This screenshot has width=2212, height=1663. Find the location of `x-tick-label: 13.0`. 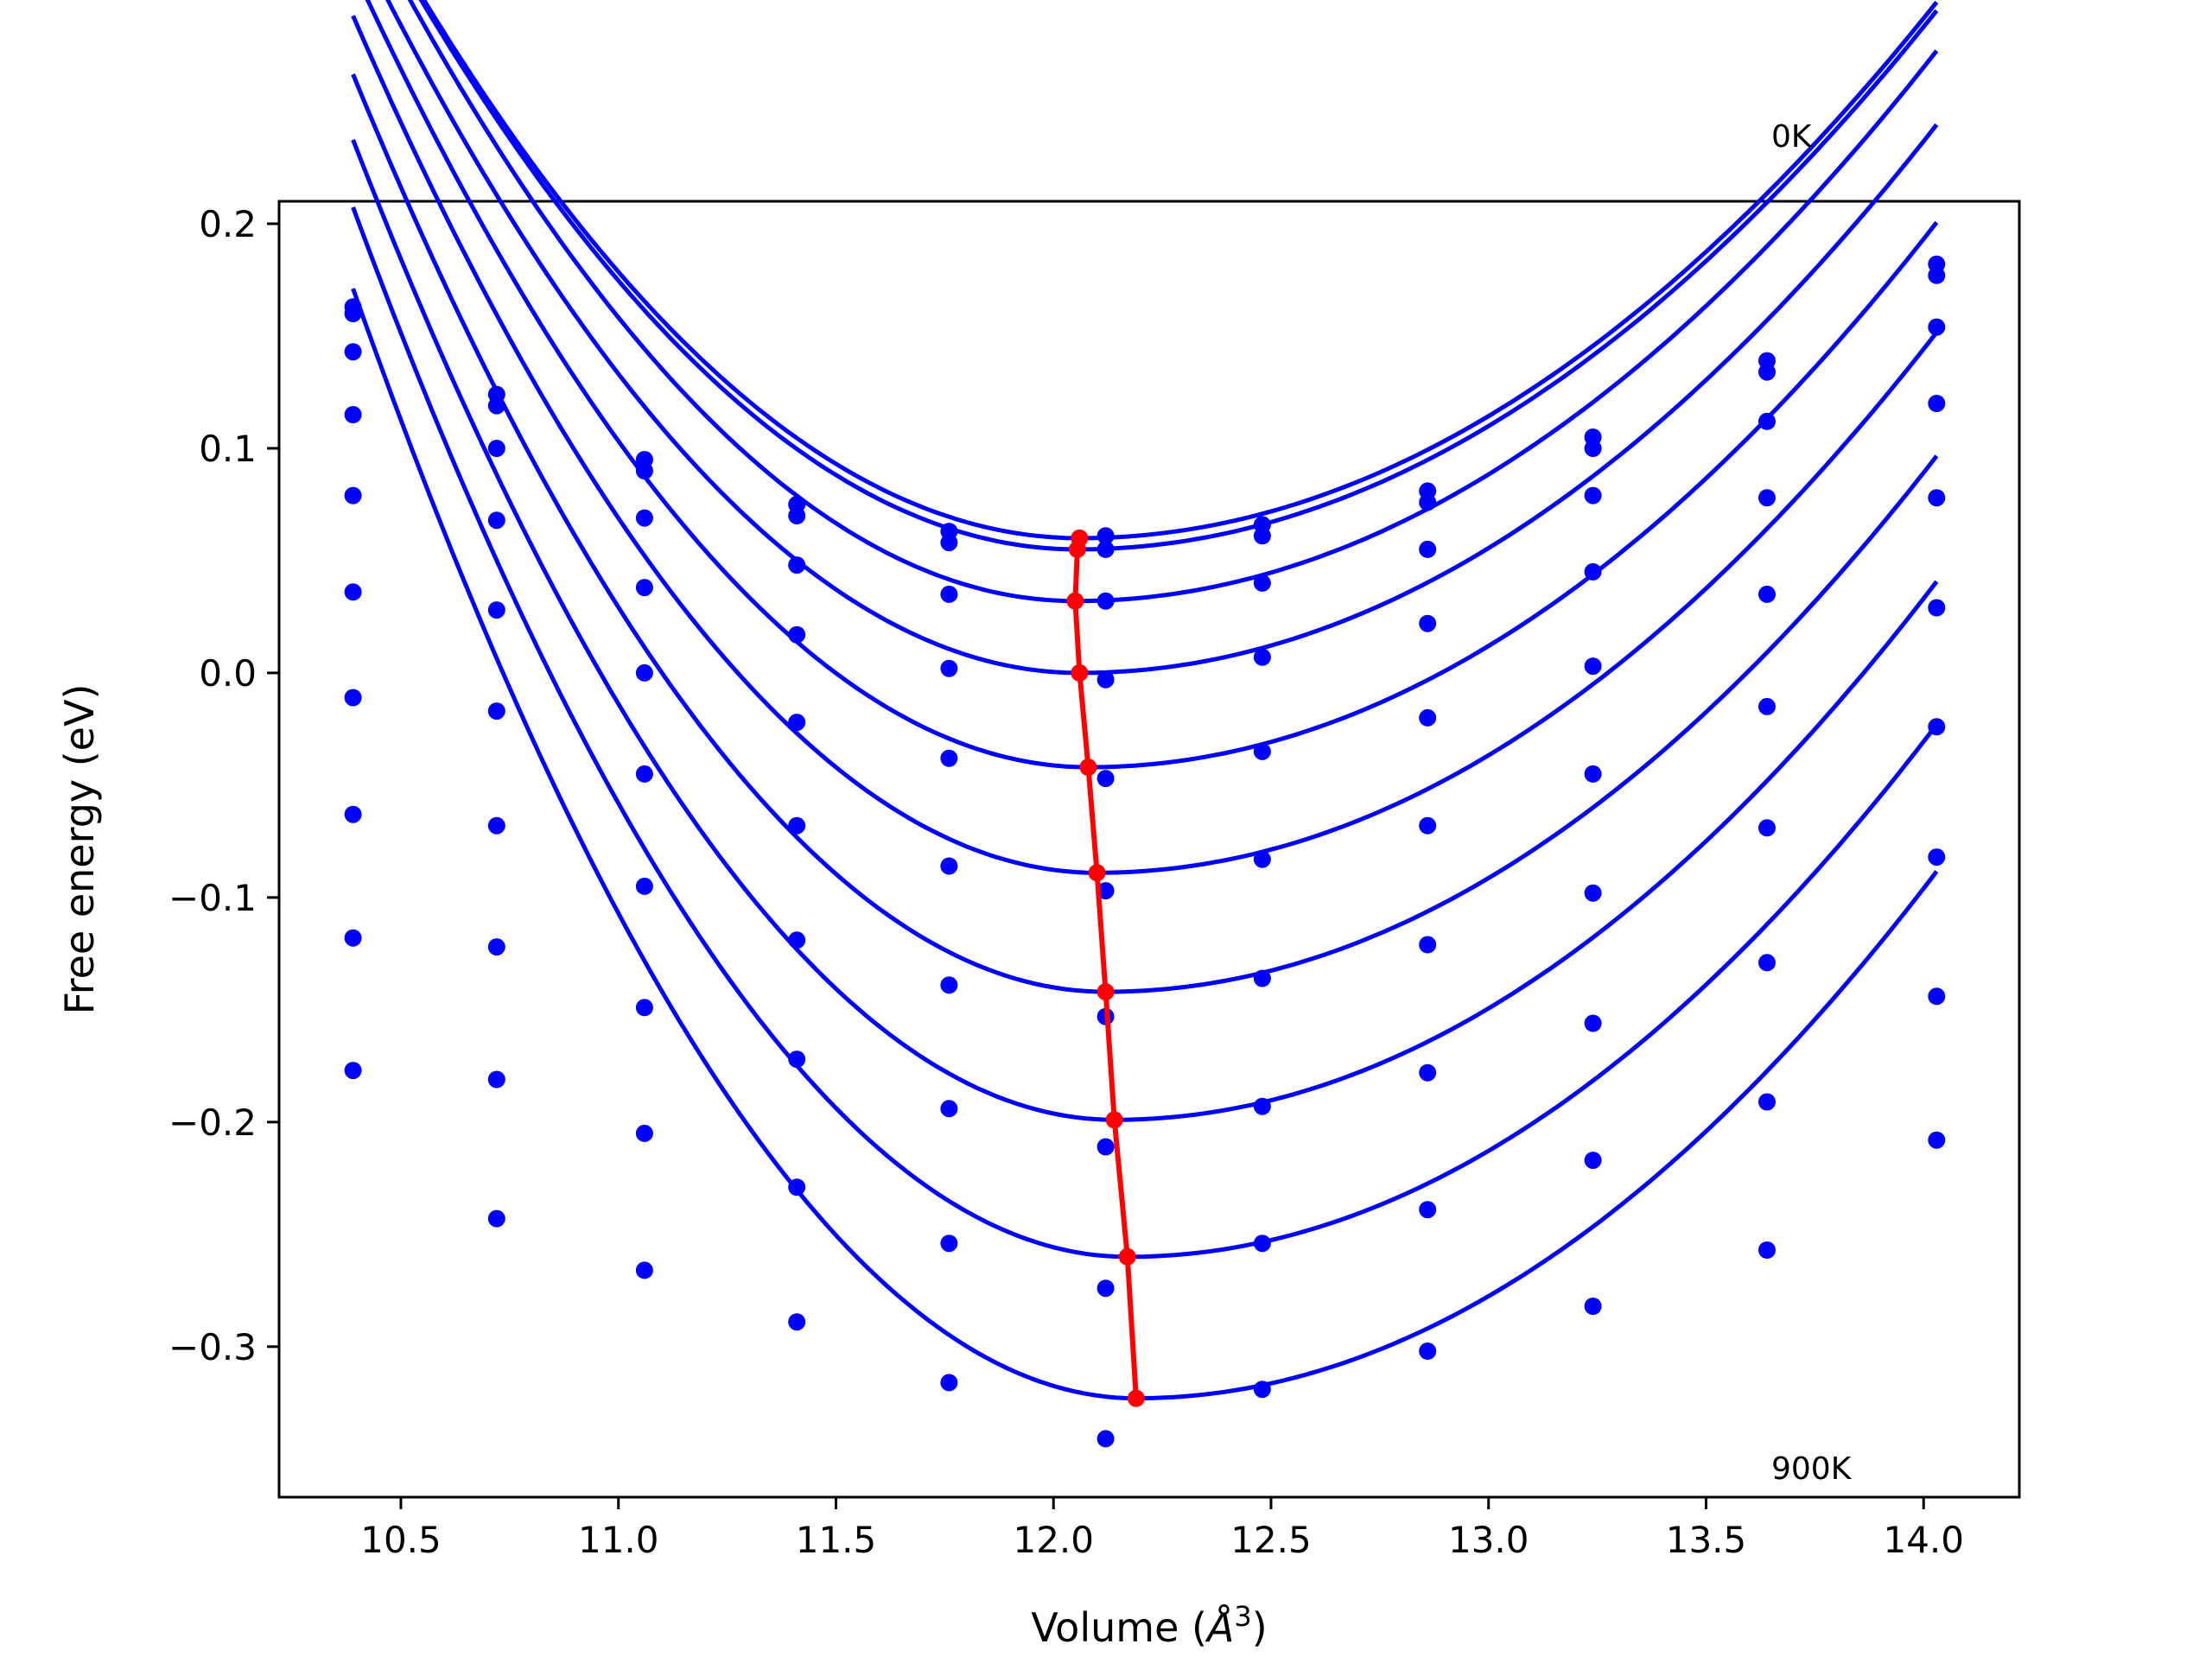

x-tick-label: 13.0 is located at coordinates (1488, 1540).